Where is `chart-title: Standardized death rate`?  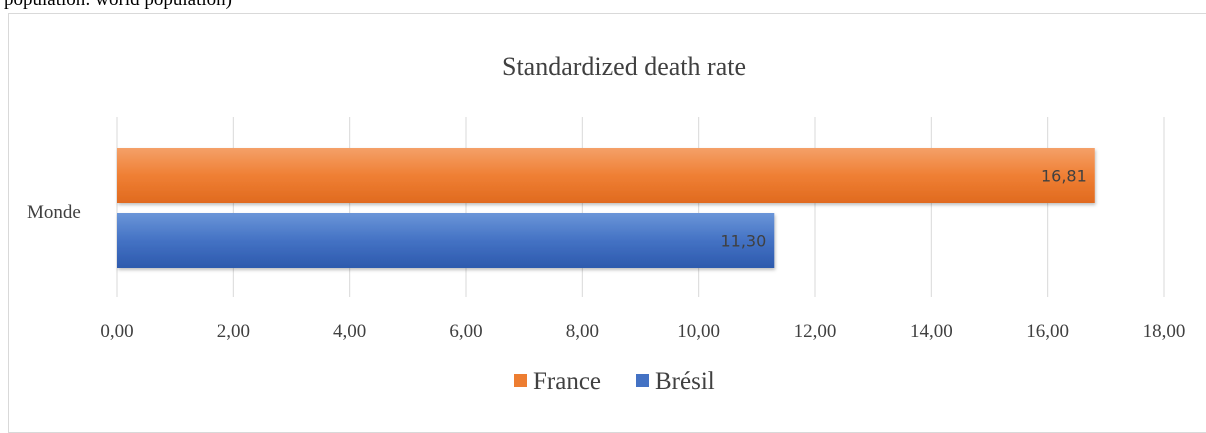 chart-title: Standardized death rate is located at coordinates (624, 66).